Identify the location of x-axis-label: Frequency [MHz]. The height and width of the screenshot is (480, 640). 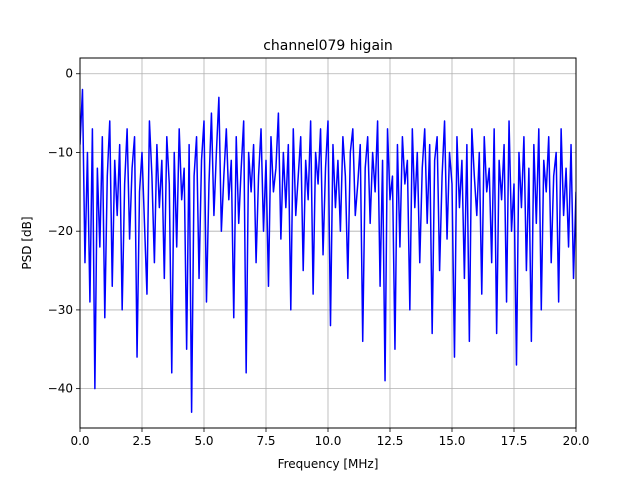
(328, 464).